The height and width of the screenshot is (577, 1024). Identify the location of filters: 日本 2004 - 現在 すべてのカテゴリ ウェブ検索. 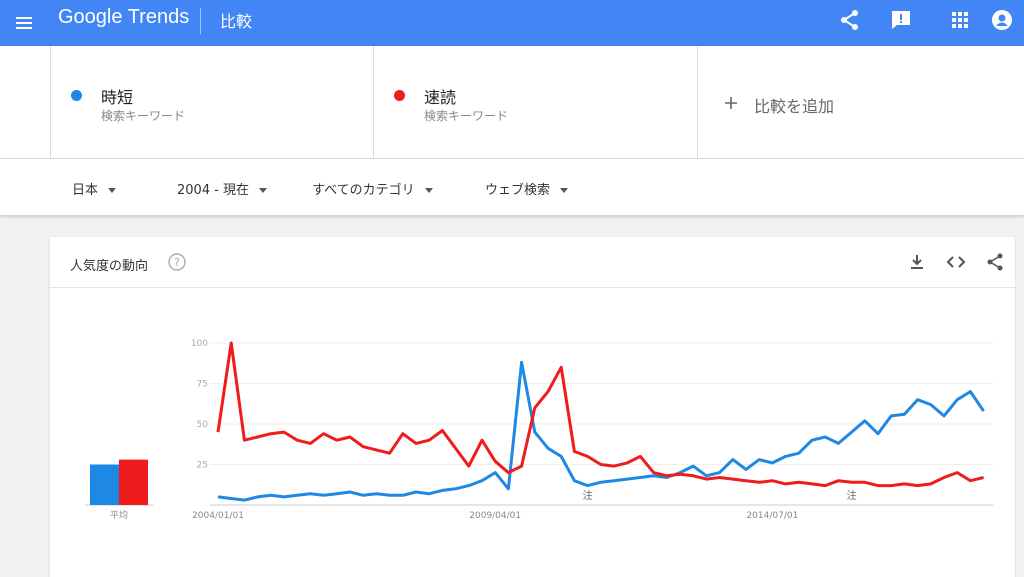
(512, 187).